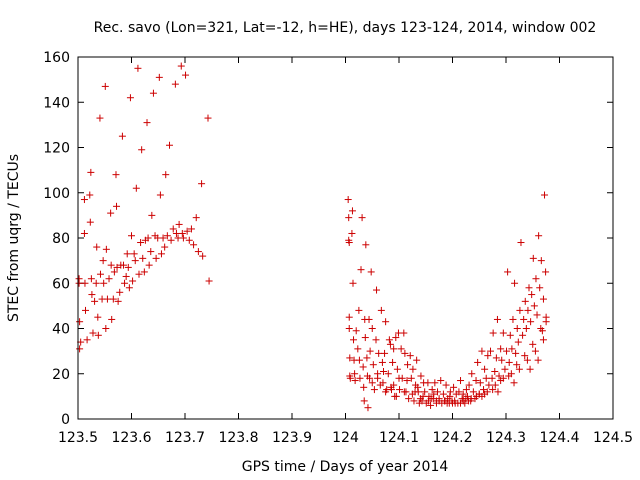 Image resolution: width=640 pixels, height=480 pixels. I want to click on x-tick-label: 124.1, so click(399, 438).